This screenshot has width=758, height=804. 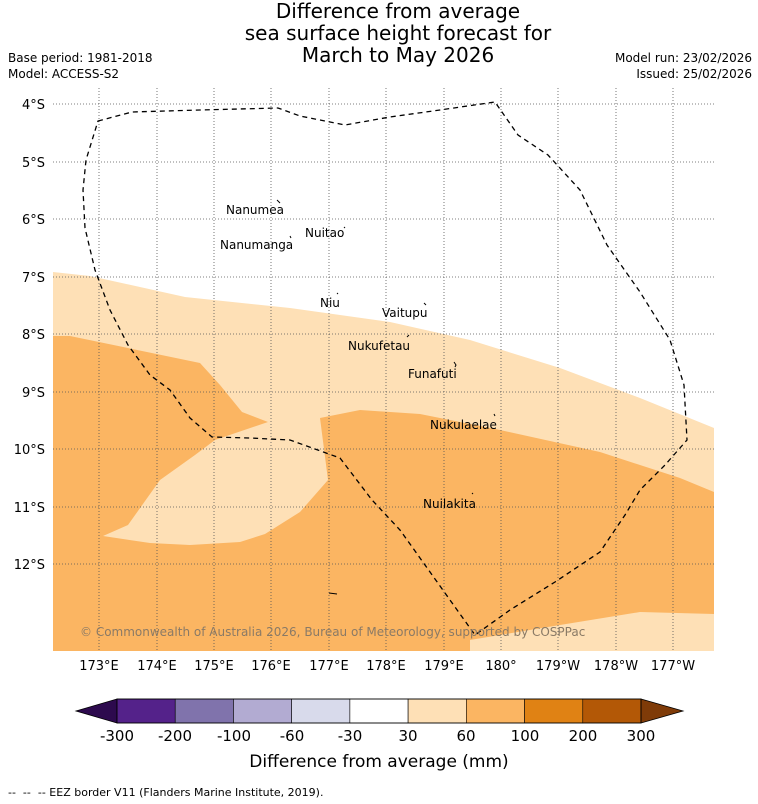 What do you see at coordinates (455, 364) in the screenshot?
I see `island-funafuti-mark` at bounding box center [455, 364].